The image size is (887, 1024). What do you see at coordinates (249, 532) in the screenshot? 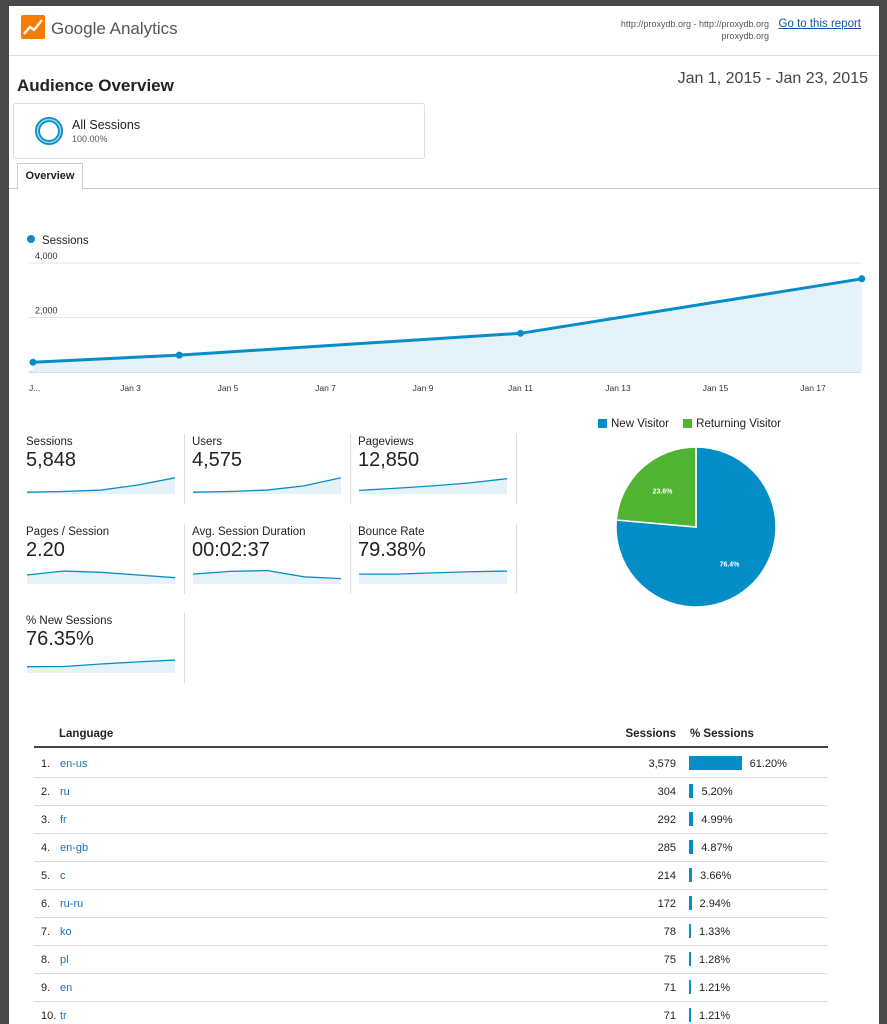
I see `metric-label: Avg. Session Duration` at bounding box center [249, 532].